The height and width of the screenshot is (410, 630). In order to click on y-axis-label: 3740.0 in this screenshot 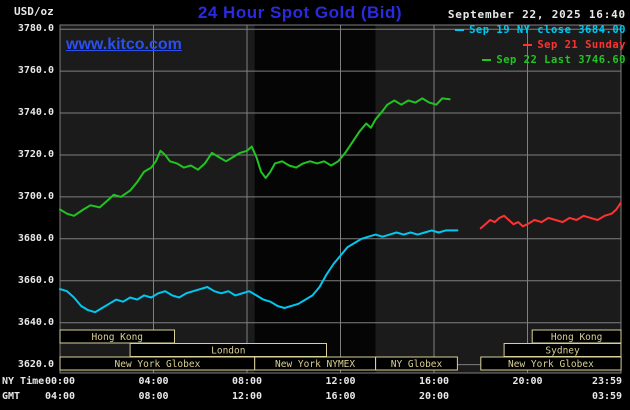, I will do `click(35, 113)`.